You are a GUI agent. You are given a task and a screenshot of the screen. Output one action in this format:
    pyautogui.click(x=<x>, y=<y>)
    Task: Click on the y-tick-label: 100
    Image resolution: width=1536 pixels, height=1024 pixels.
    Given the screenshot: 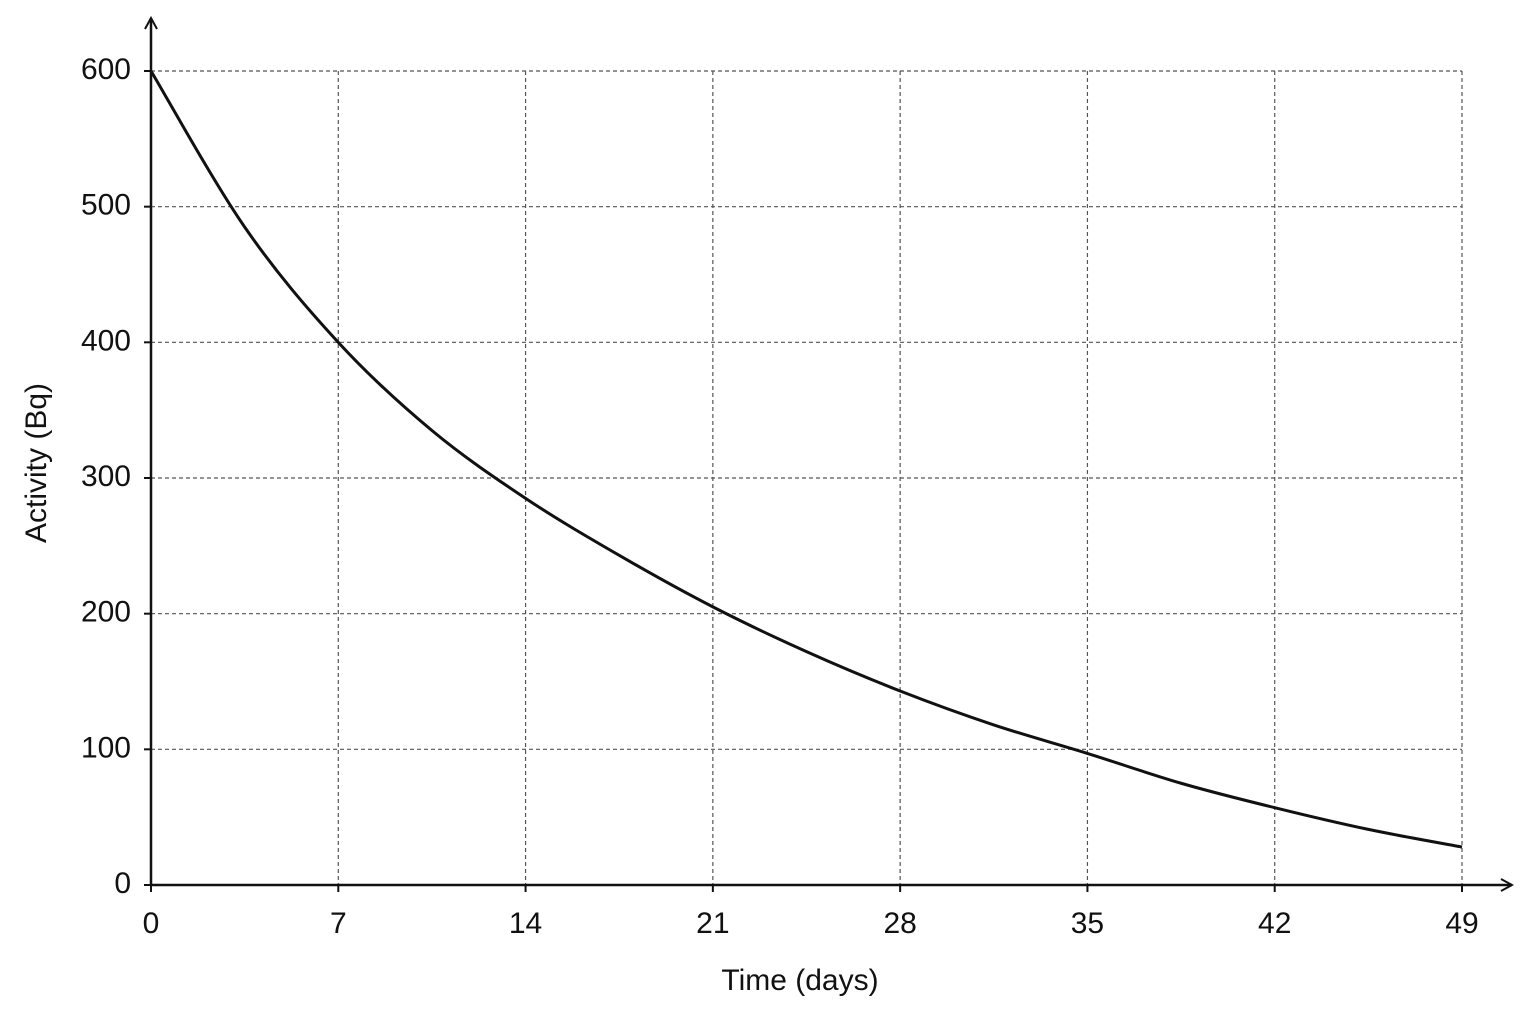 What is the action you would take?
    pyautogui.click(x=106, y=747)
    